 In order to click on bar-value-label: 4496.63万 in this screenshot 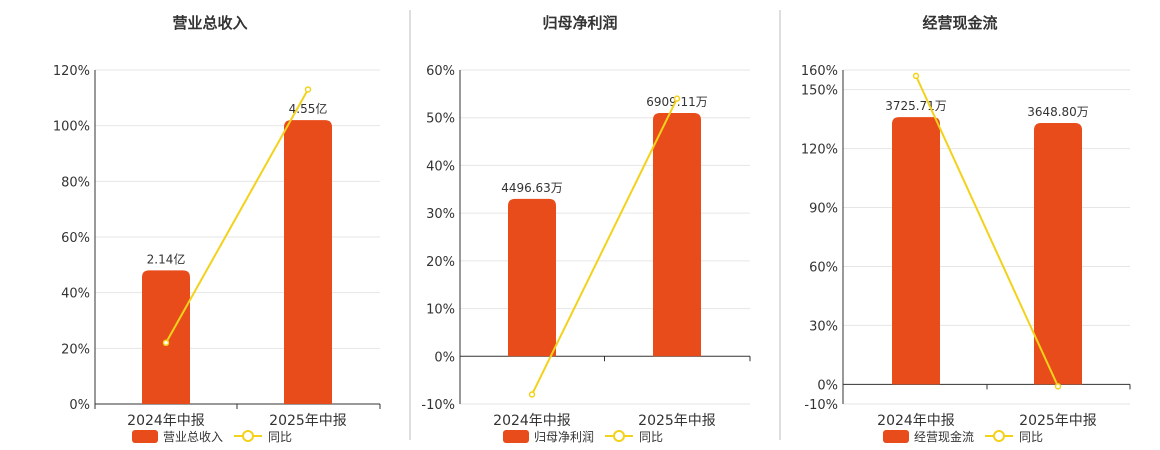, I will do `click(532, 188)`.